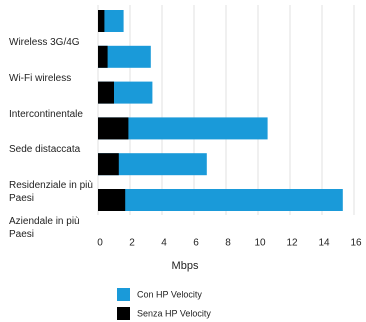 Image resolution: width=366 pixels, height=322 pixels. Describe the element at coordinates (51, 192) in the screenshot. I see `category-label: Residenziale in più Paesi` at that location.